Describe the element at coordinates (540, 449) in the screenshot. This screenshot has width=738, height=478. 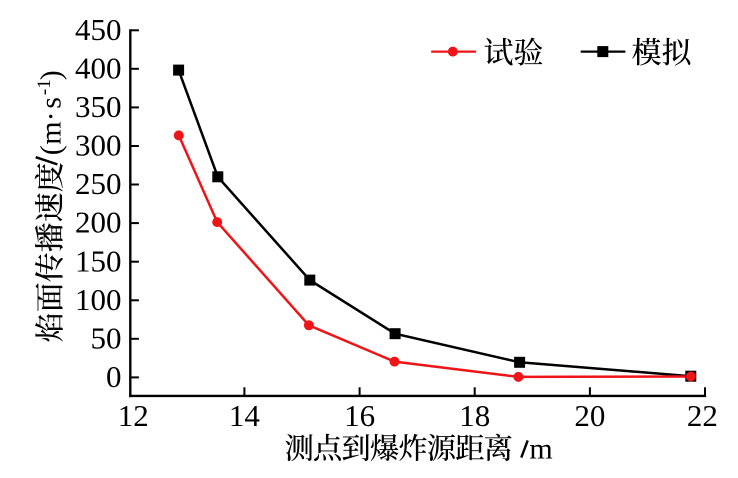
I see `svg-text: m` at that location.